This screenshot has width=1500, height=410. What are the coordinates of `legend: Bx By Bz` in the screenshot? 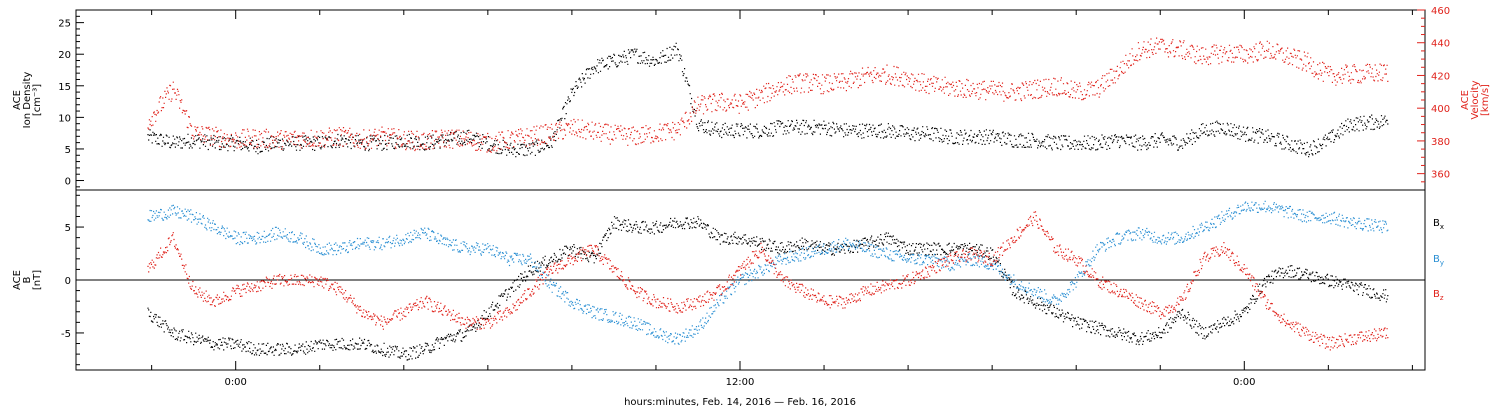 It's located at (1438, 260).